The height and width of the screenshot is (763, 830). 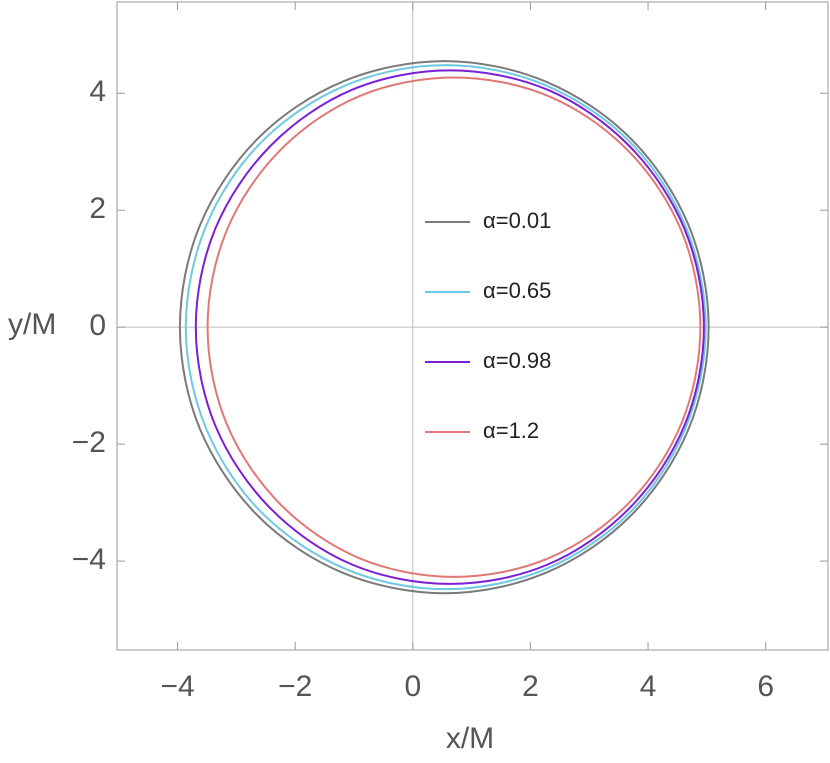 What do you see at coordinates (511, 430) in the screenshot?
I see `legend-label: α=1.2` at bounding box center [511, 430].